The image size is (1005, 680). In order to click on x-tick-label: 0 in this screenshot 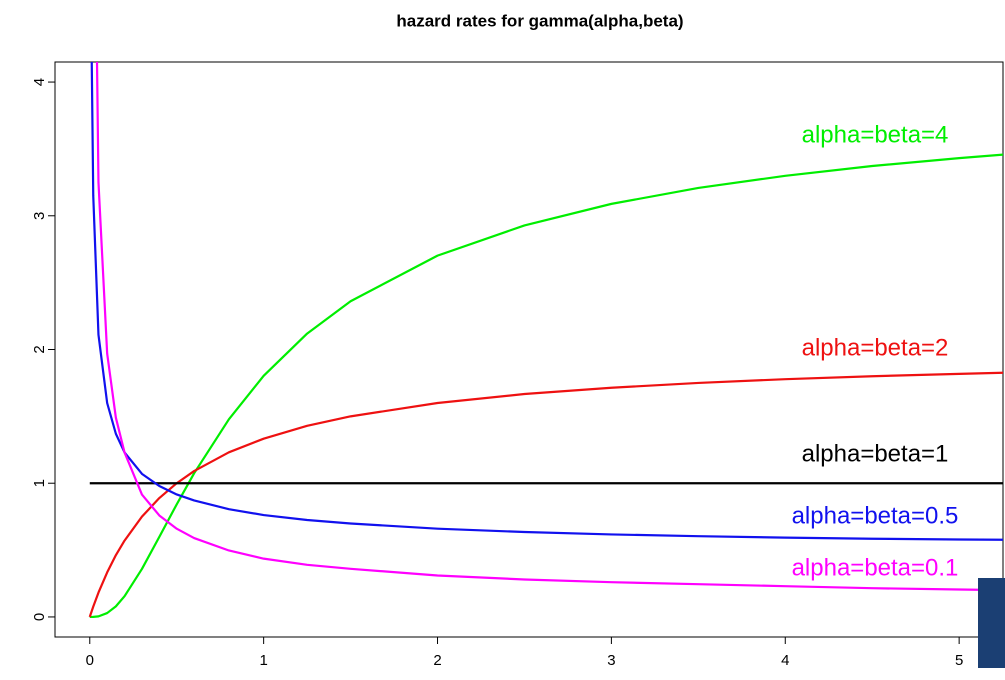, I will do `click(90, 660)`.